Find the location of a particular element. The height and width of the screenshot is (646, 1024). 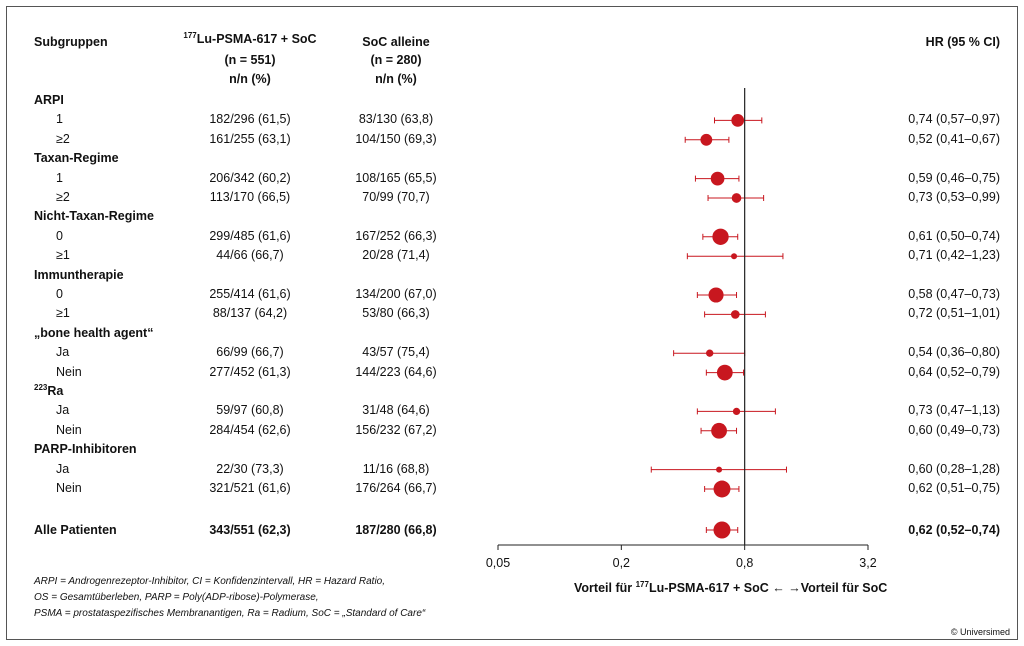

row-soc-value: 144/223 (64,6) is located at coordinates (396, 371).